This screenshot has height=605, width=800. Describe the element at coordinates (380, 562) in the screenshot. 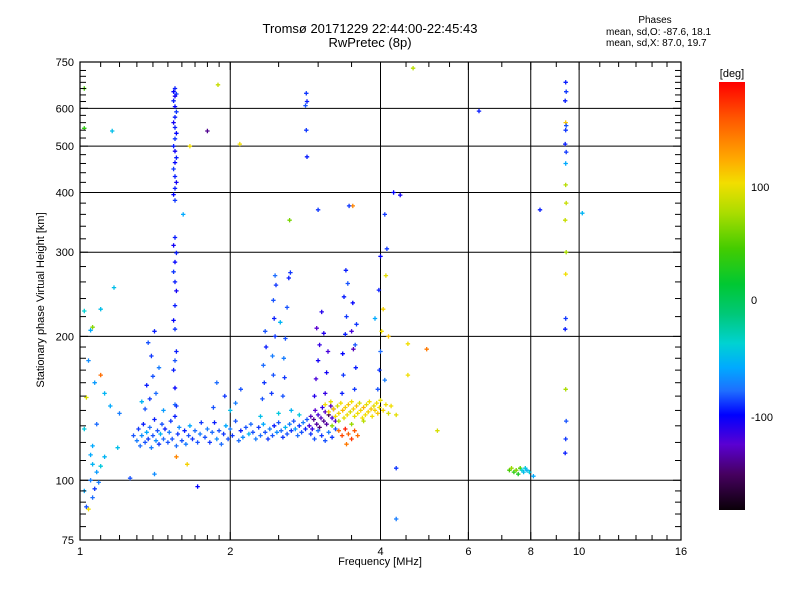

I see `x-axis-label: Frequency [MHz]` at that location.